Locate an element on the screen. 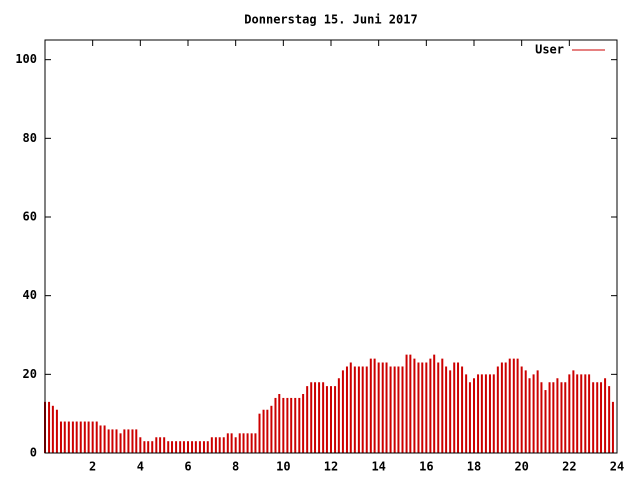  x-tick-label: 22 is located at coordinates (569, 467).